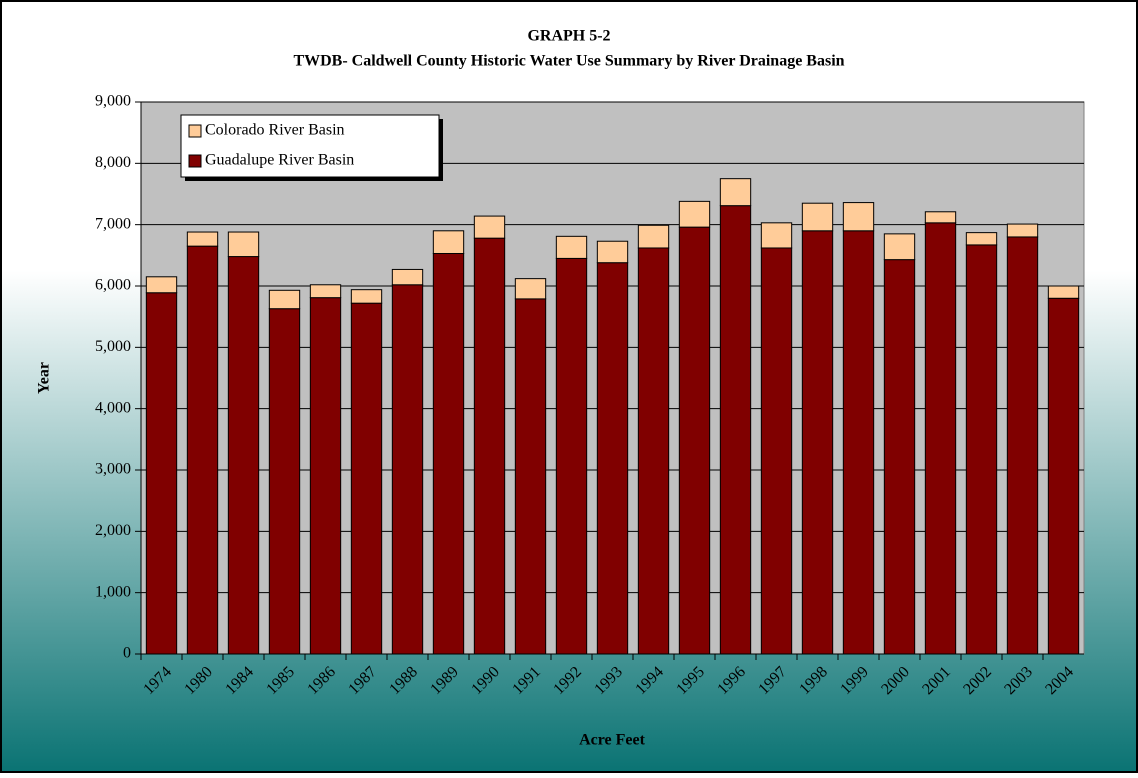 Image resolution: width=1138 pixels, height=778 pixels. What do you see at coordinates (44, 378) in the screenshot?
I see `y-axis-title: Year` at bounding box center [44, 378].